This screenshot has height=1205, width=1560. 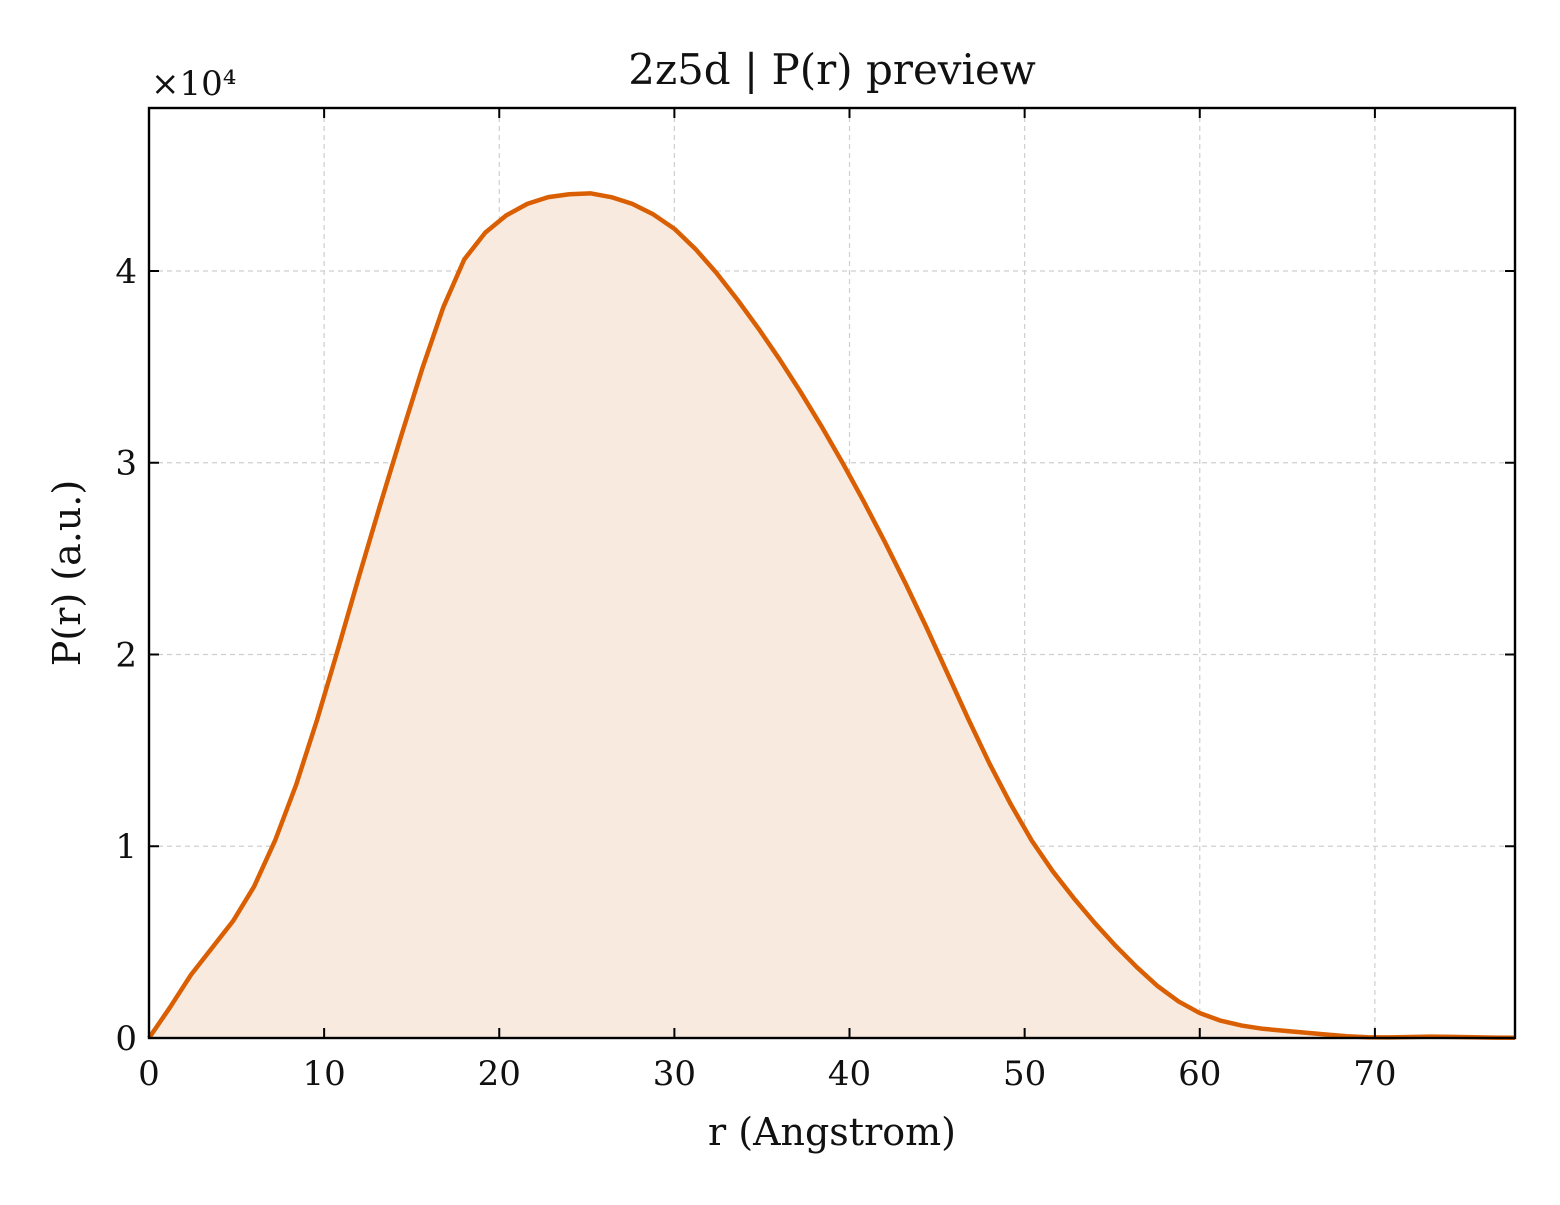 What do you see at coordinates (126, 272) in the screenshot?
I see `y-tick-label: 4` at bounding box center [126, 272].